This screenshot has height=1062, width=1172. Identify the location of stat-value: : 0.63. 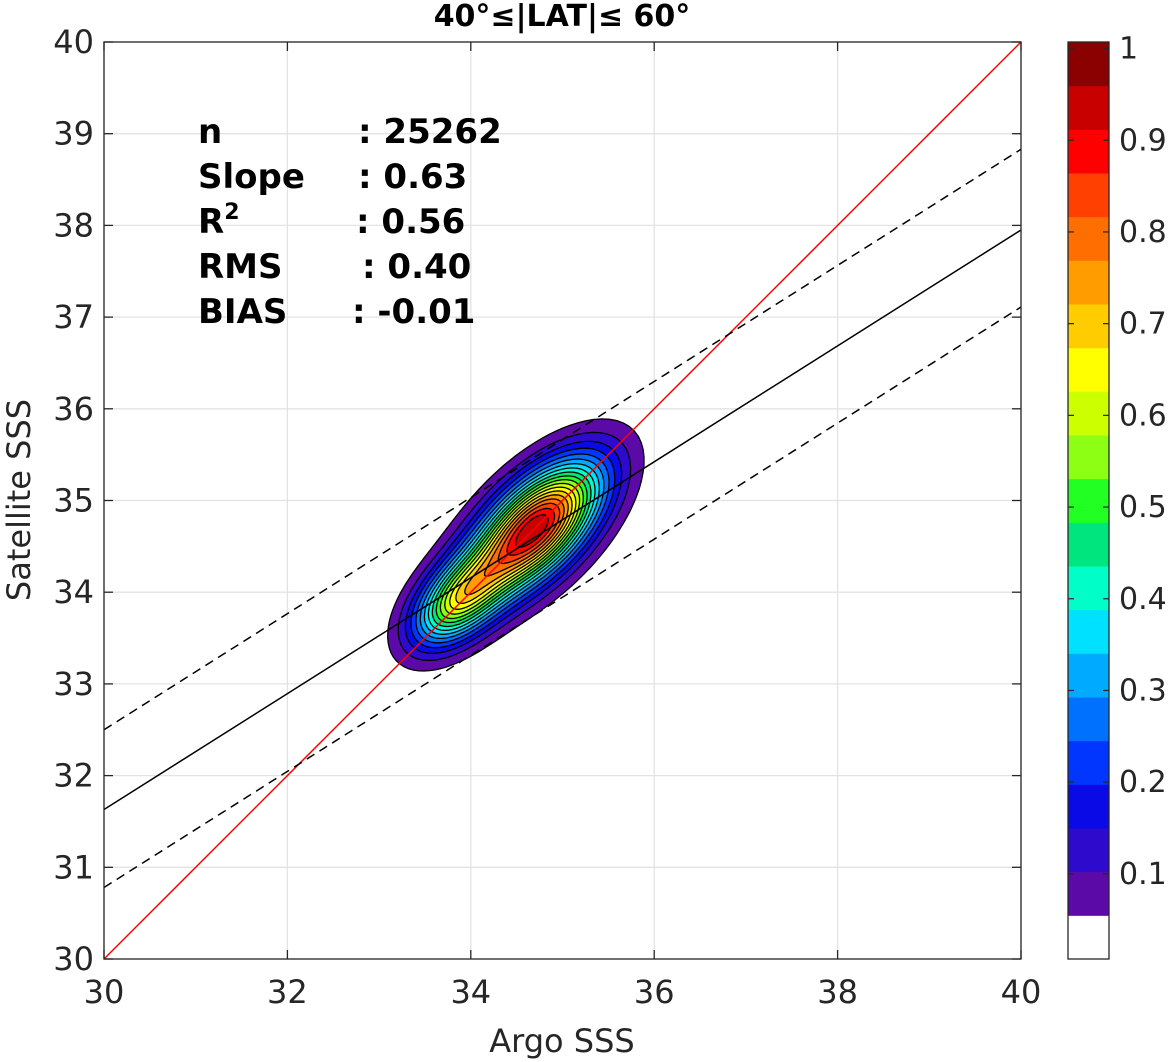
(412, 177).